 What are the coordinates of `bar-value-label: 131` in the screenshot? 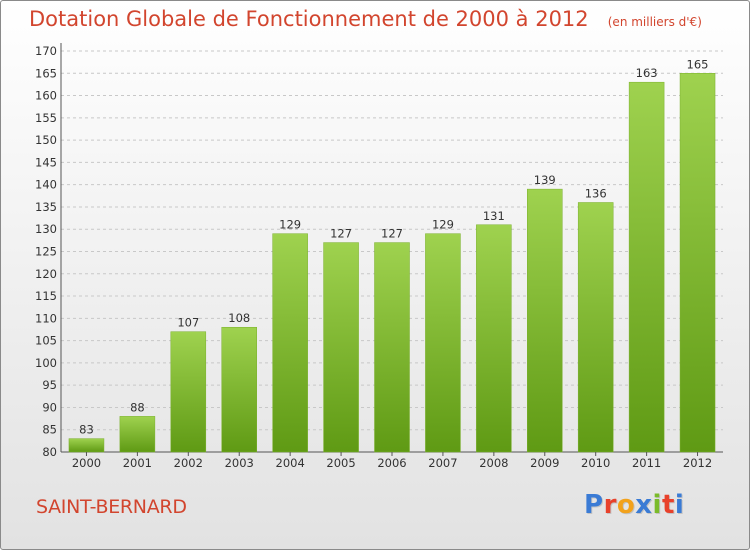 It's located at (494, 216).